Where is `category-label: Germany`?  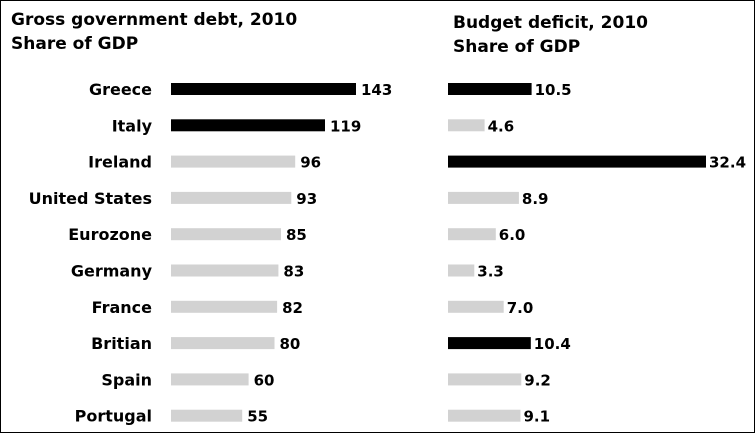
category-label: Germany is located at coordinates (112, 271).